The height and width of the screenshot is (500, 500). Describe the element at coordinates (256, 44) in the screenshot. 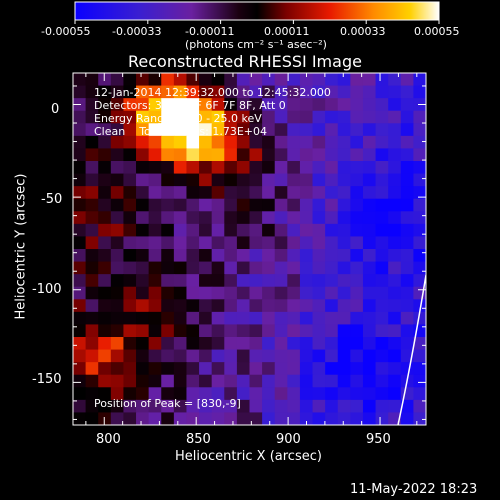

I see `colorbar-unit-label: (photons cm⁻² s⁻¹ asec⁻²)` at that location.